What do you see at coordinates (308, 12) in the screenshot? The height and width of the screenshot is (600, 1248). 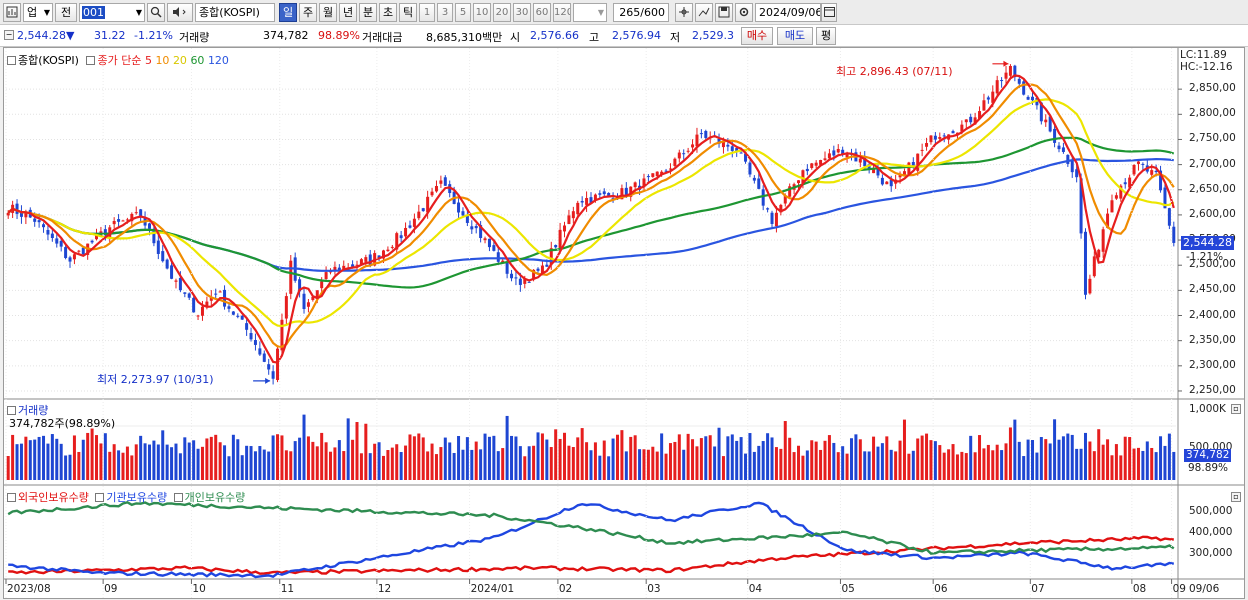 I see `period-week-button: 주` at bounding box center [308, 12].